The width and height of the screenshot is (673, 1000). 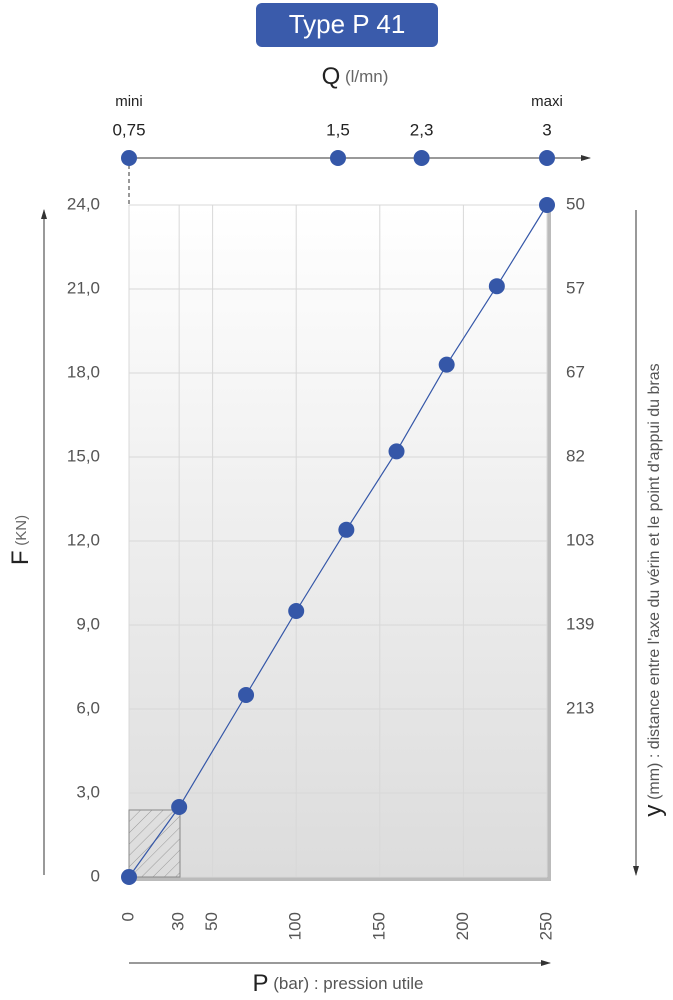 I want to click on chart-title: Type P 41, so click(x=347, y=24).